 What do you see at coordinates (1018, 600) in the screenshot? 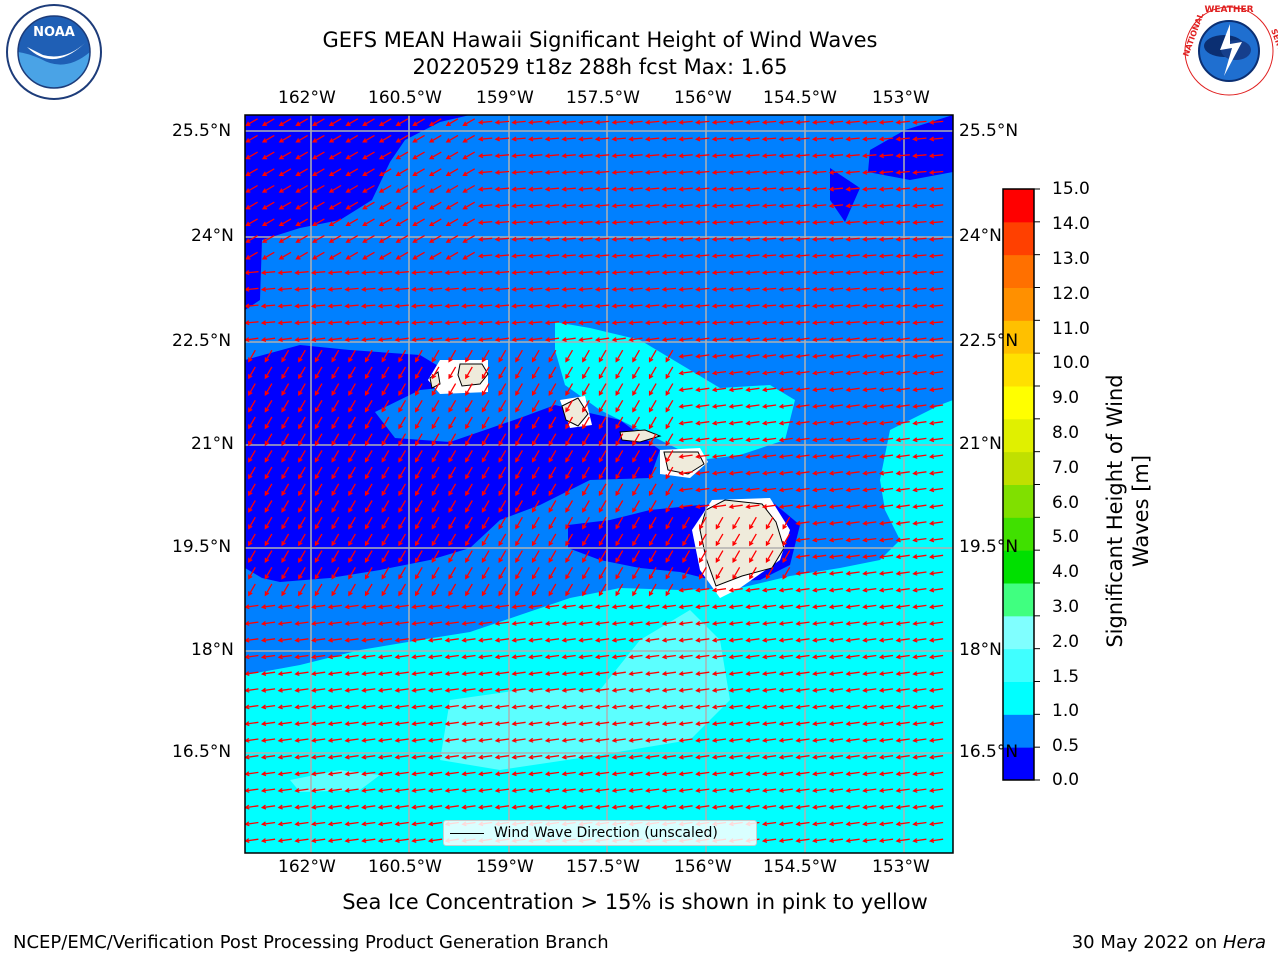
I see `colorbar-segment` at bounding box center [1018, 600].